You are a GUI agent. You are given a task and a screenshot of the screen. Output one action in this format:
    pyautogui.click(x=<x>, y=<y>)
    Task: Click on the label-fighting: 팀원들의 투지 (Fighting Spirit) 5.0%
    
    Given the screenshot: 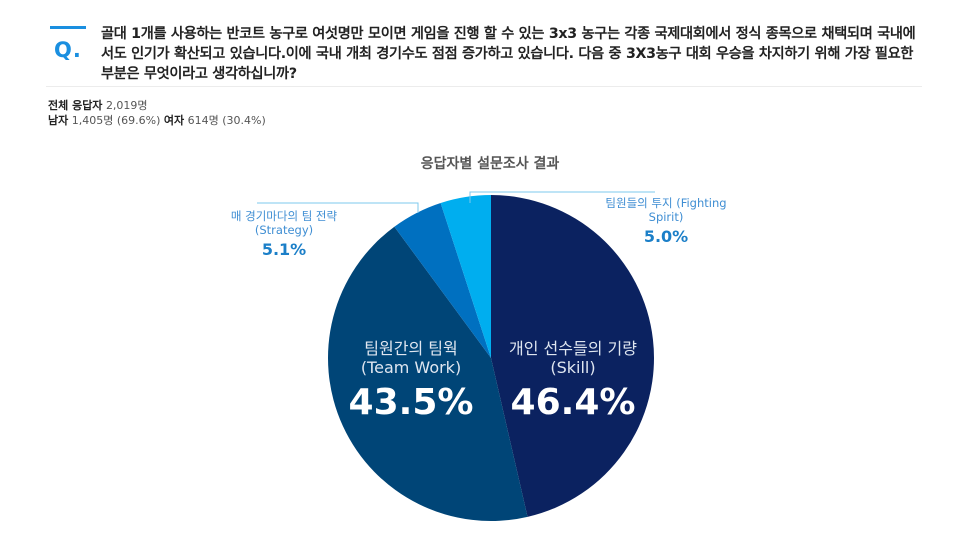 What is the action you would take?
    pyautogui.click(x=666, y=222)
    